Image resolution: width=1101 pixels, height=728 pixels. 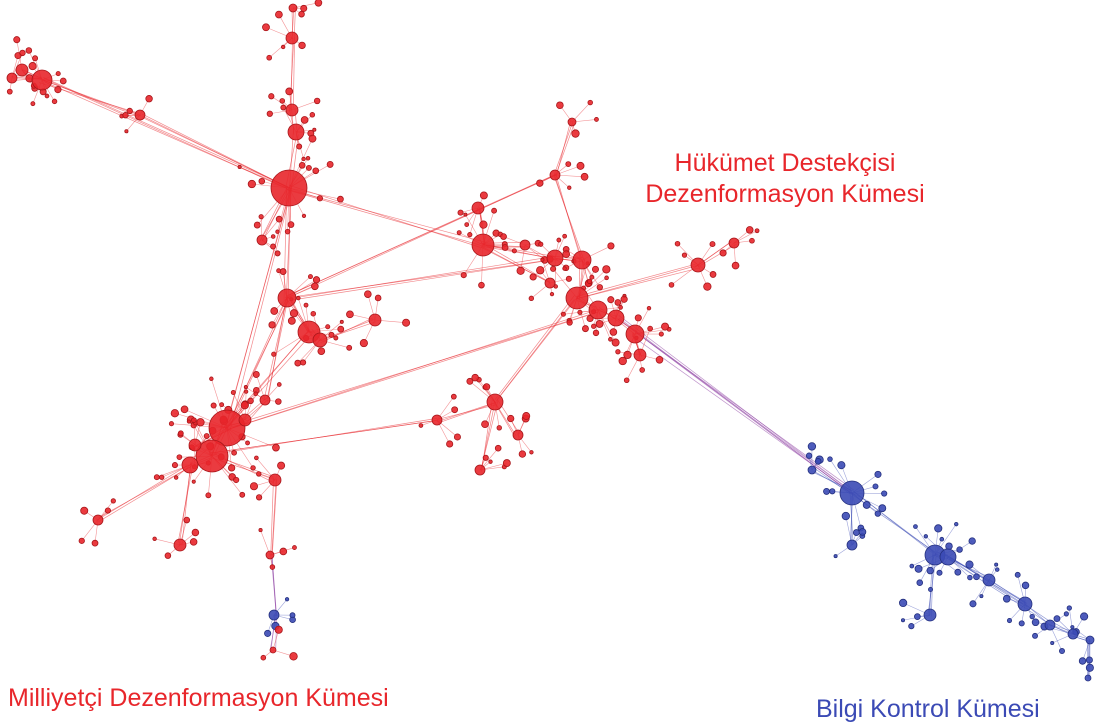 What do you see at coordinates (198, 698) in the screenshot?
I see `nationalist-cluster-label: Milliyetçi Dezenformasyon Kümesi` at bounding box center [198, 698].